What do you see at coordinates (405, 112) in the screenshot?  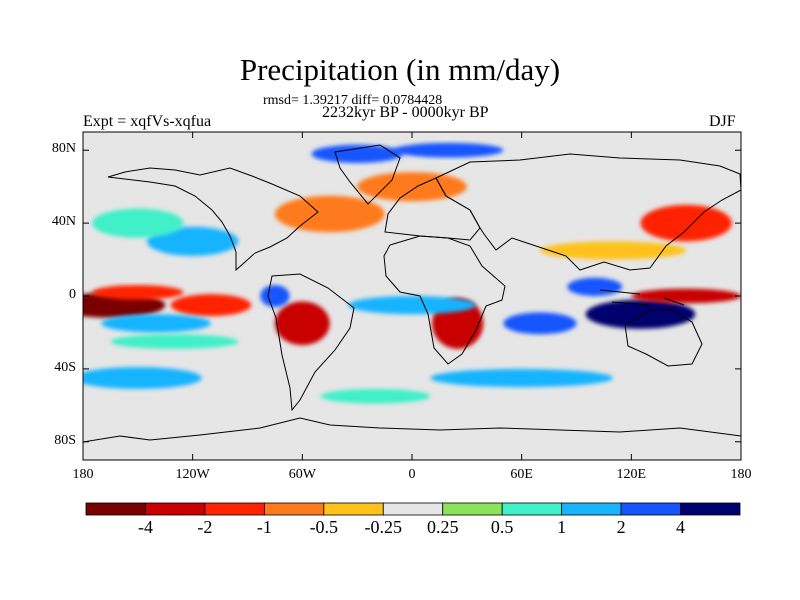 I see `period-label: 2232kyr BP - 0000kyr BP` at bounding box center [405, 112].